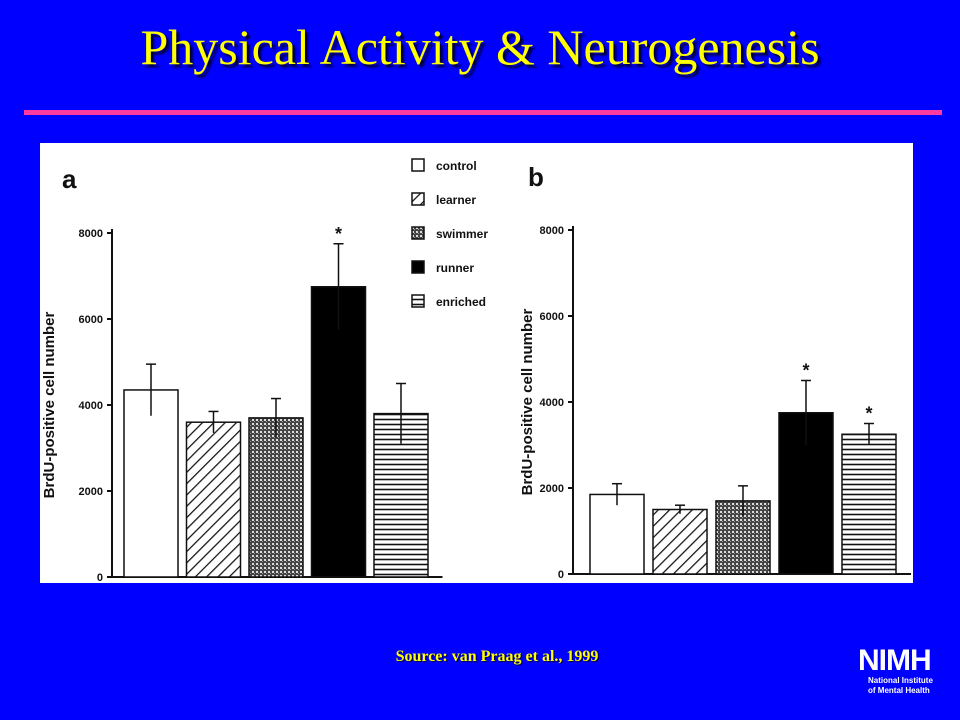  What do you see at coordinates (497, 656) in the screenshot?
I see `source-citation: Source: van Praag et al., 1999` at bounding box center [497, 656].